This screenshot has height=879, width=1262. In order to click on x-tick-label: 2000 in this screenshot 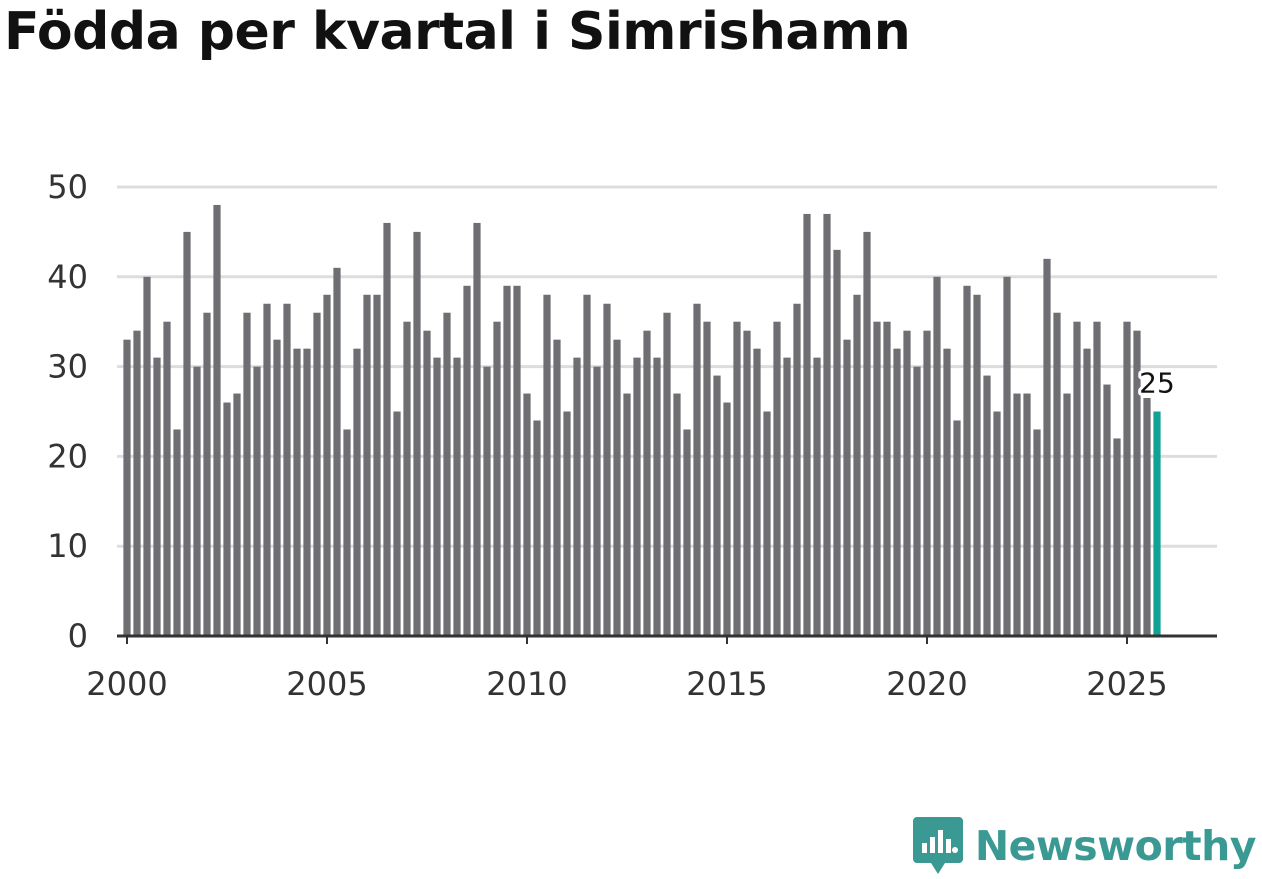, I will do `click(126, 684)`.